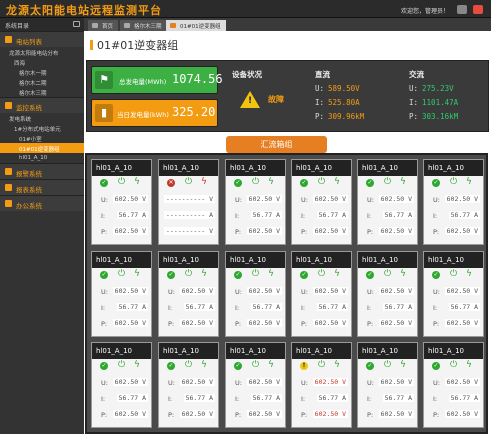  I want to click on sidebar-group: 报警系统, so click(42, 171).